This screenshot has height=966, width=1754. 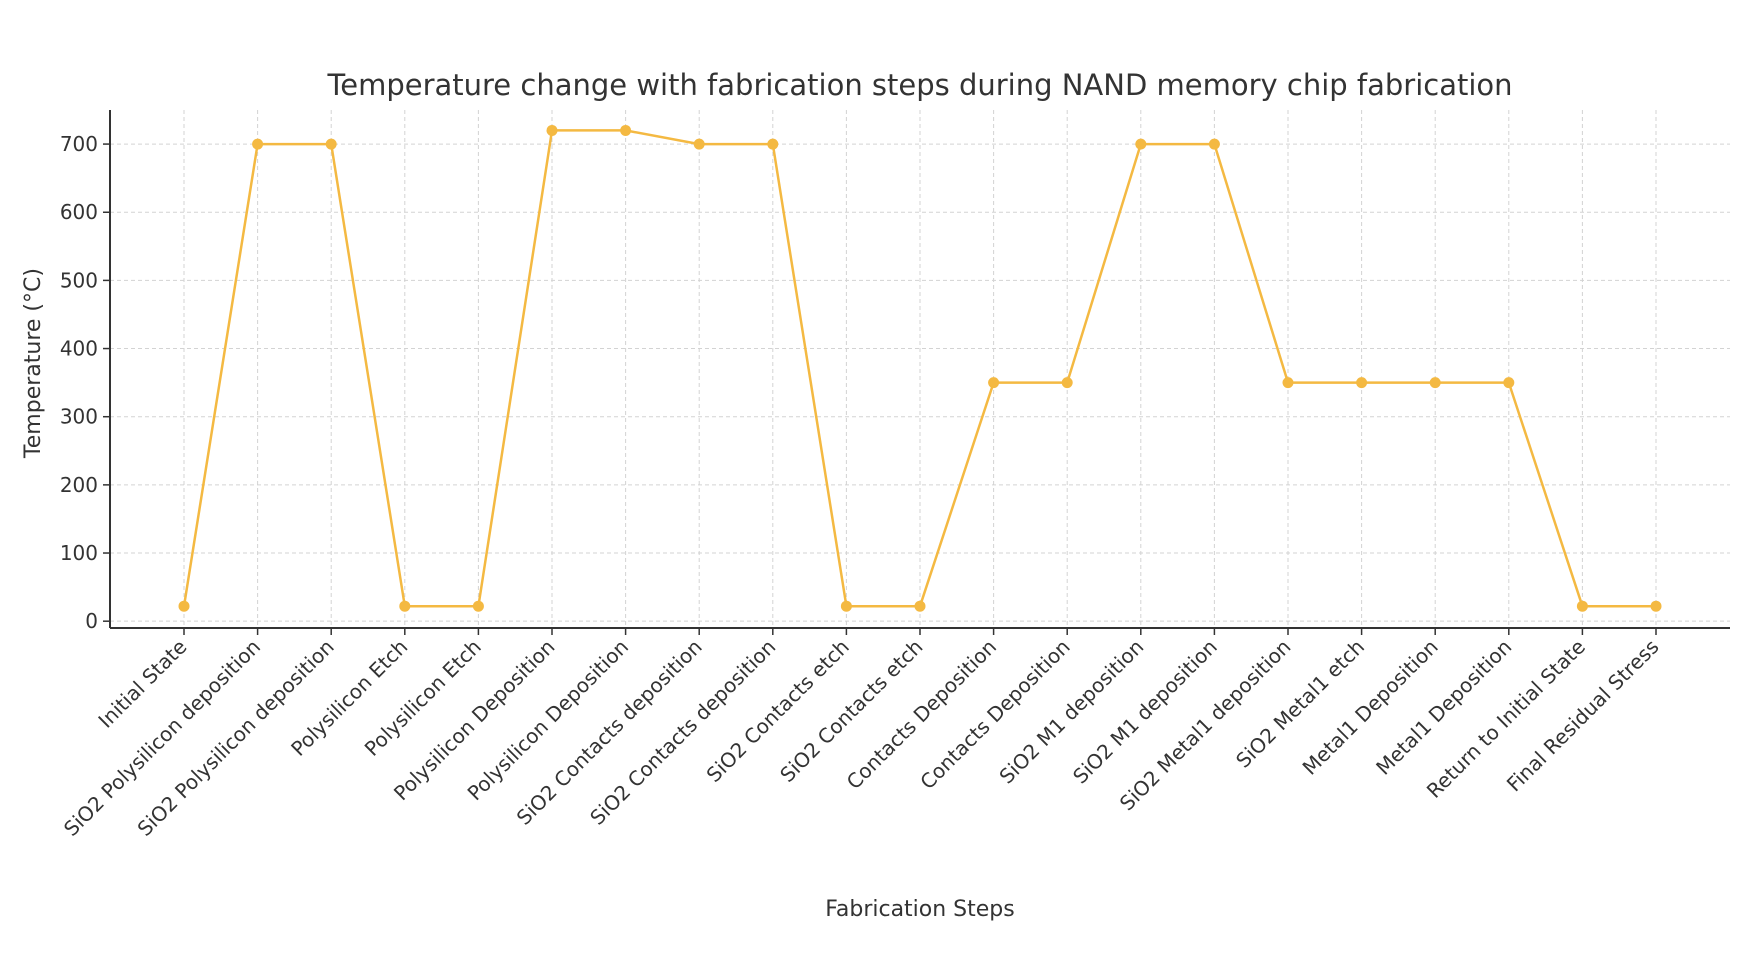 I want to click on y-tick-label: 300, so click(x=79, y=417).